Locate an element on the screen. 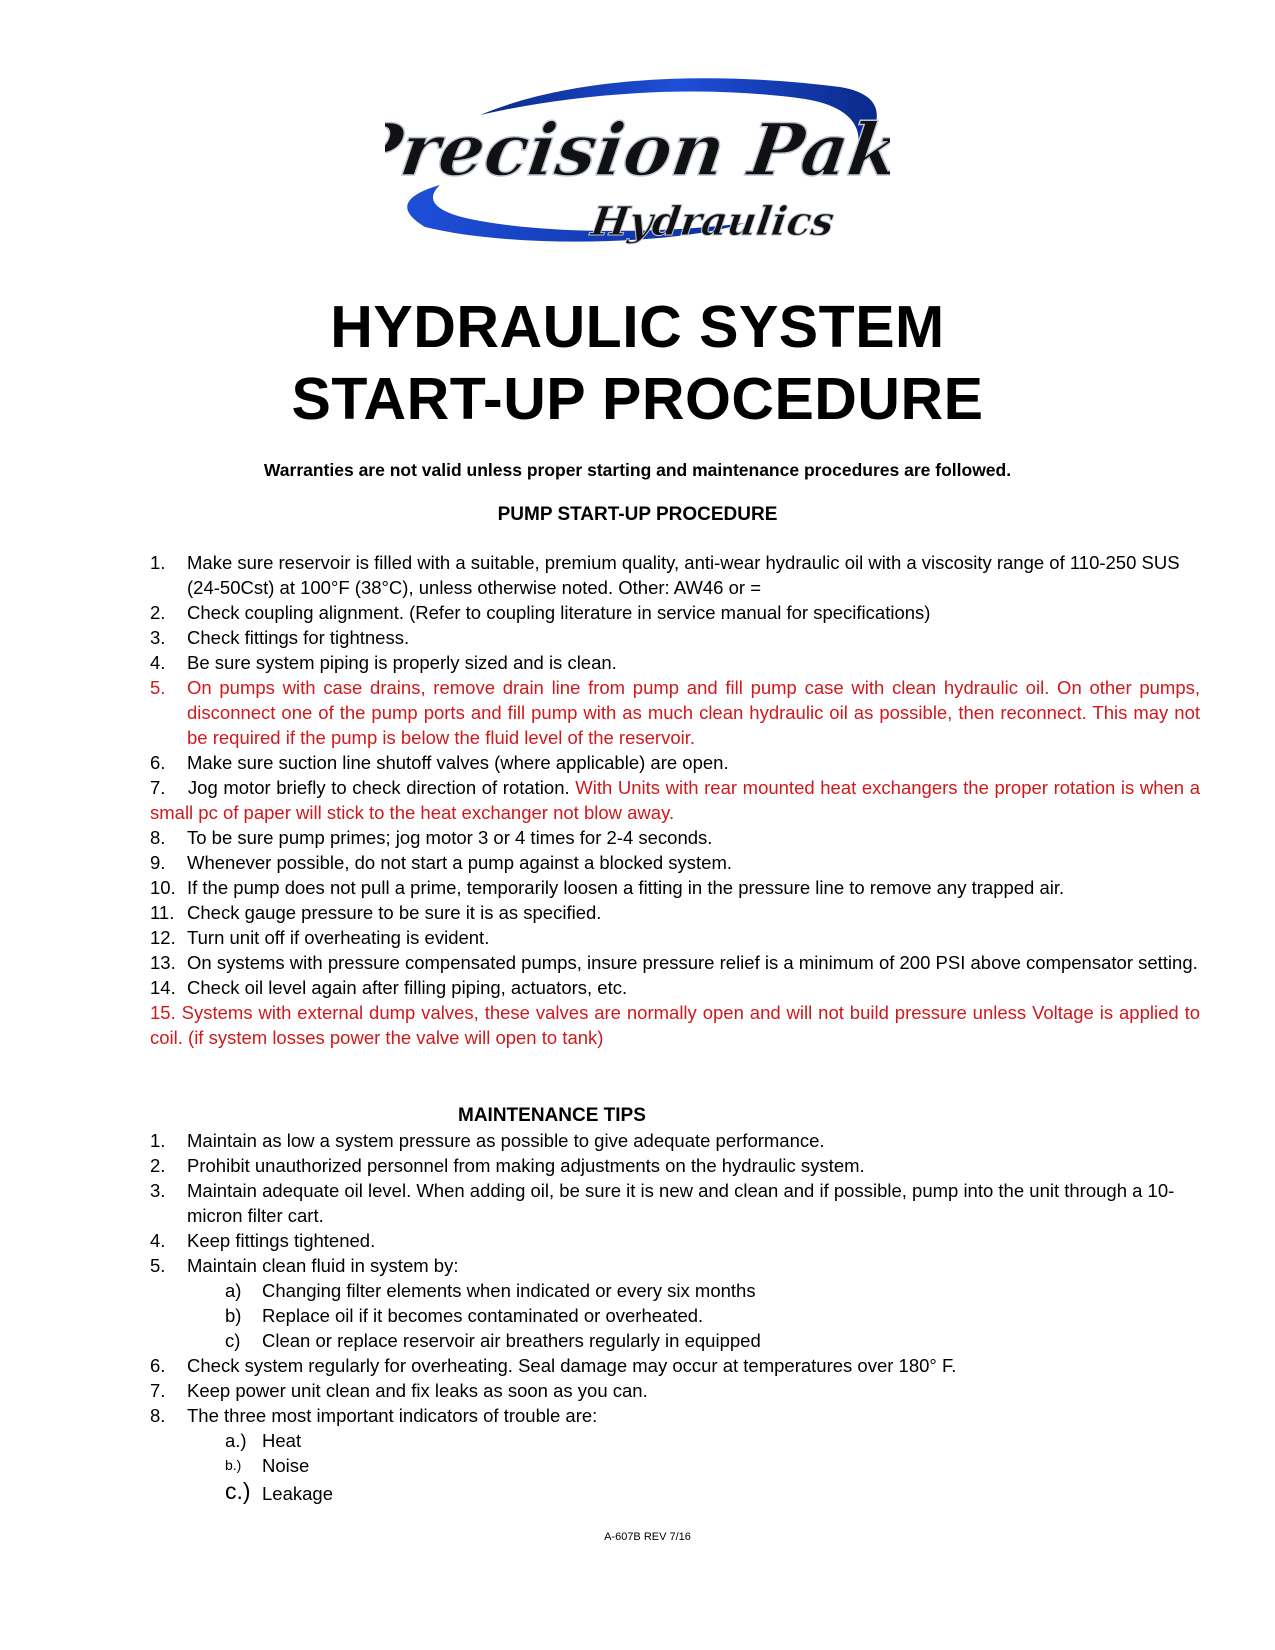  maintenance-tips-heading: MAINTENANCE TIPS is located at coordinates (552, 1115).